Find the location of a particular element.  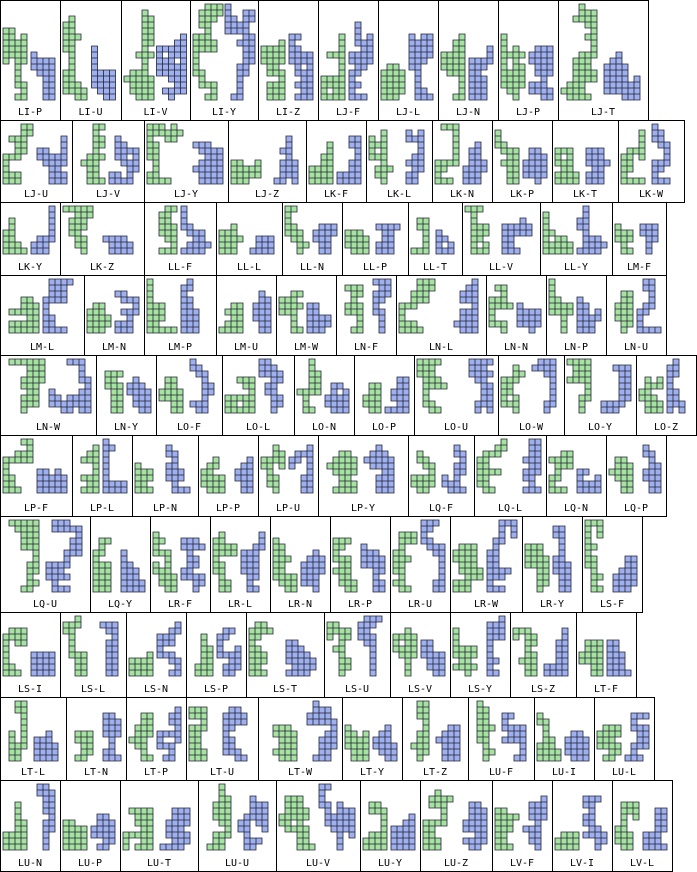

cell is located at coordinates (408, 60).